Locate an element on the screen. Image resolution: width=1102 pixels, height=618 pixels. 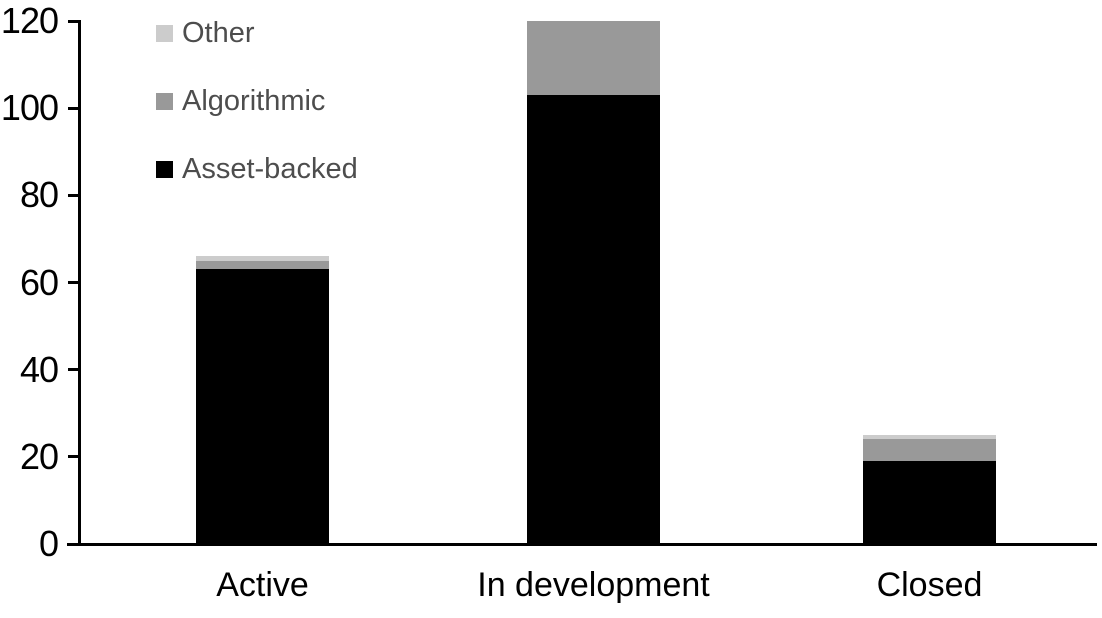
legend-label: Asset-backed is located at coordinates (270, 169).